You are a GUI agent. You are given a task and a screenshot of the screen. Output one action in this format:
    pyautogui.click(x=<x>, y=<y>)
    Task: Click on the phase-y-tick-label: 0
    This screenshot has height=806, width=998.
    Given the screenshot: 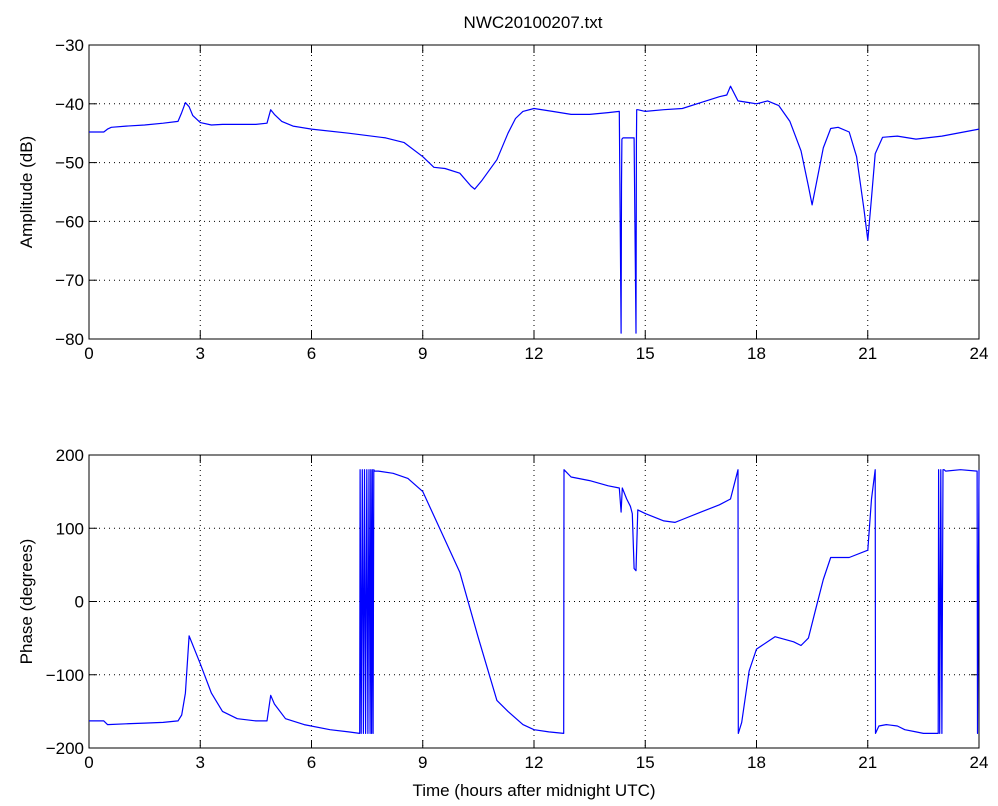 What is the action you would take?
    pyautogui.click(x=79, y=602)
    